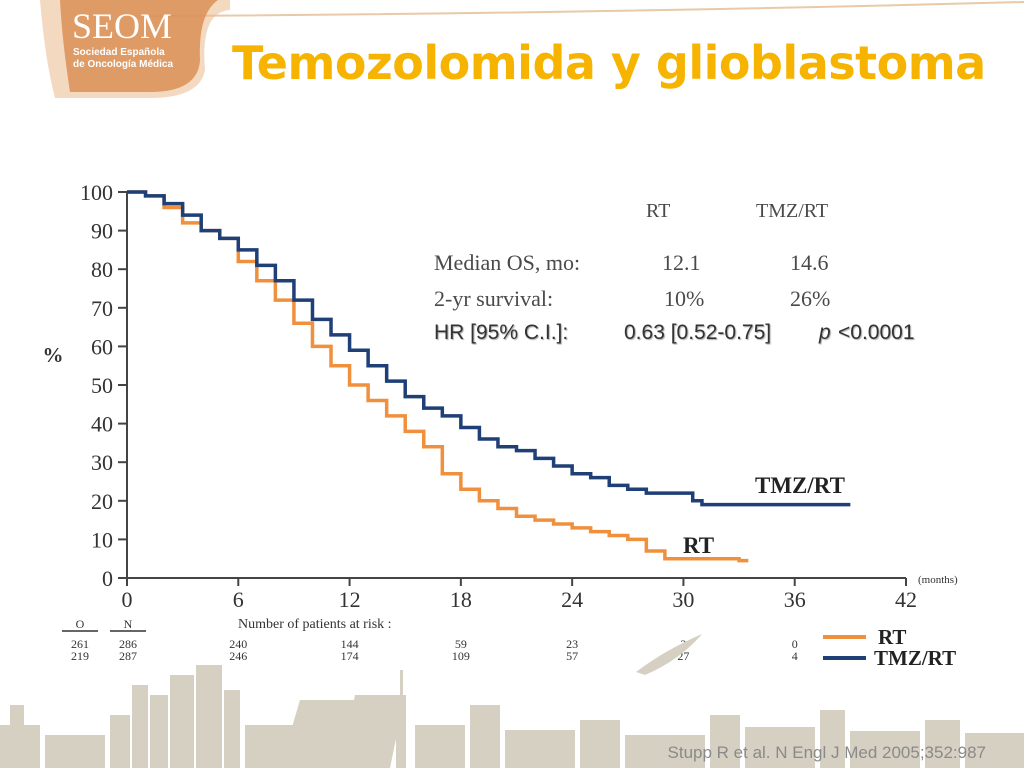 The image size is (1024, 768). I want to click on y-tick-label: 50, so click(102, 385).